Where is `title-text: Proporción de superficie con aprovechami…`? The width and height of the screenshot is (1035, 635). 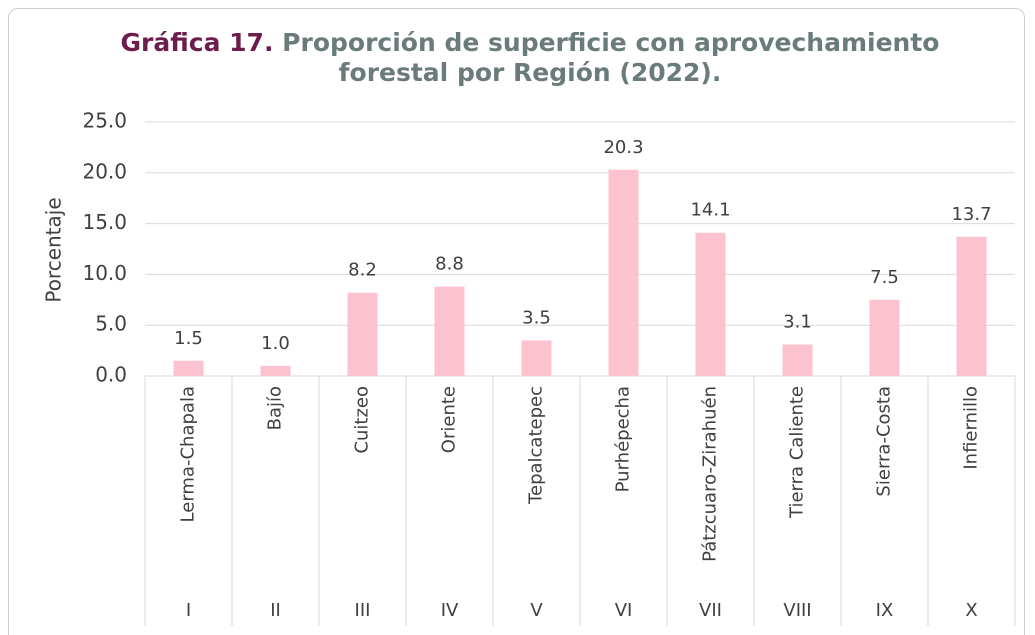
title-text: Proporción de superficie con aprovechami… is located at coordinates (611, 57).